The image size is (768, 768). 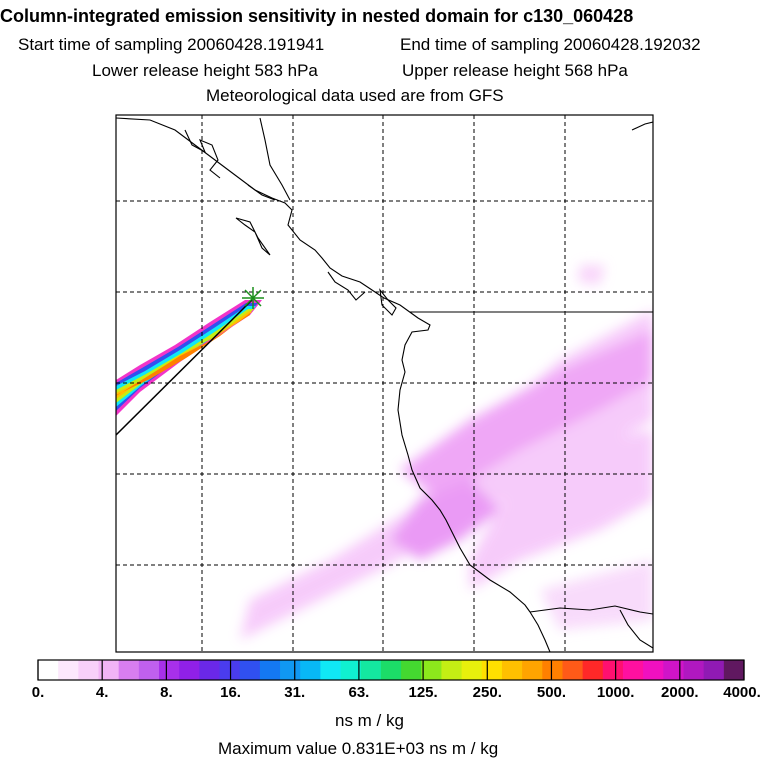 I want to click on start-time-label: Start time of sampling 20060428.191941, so click(x=171, y=44).